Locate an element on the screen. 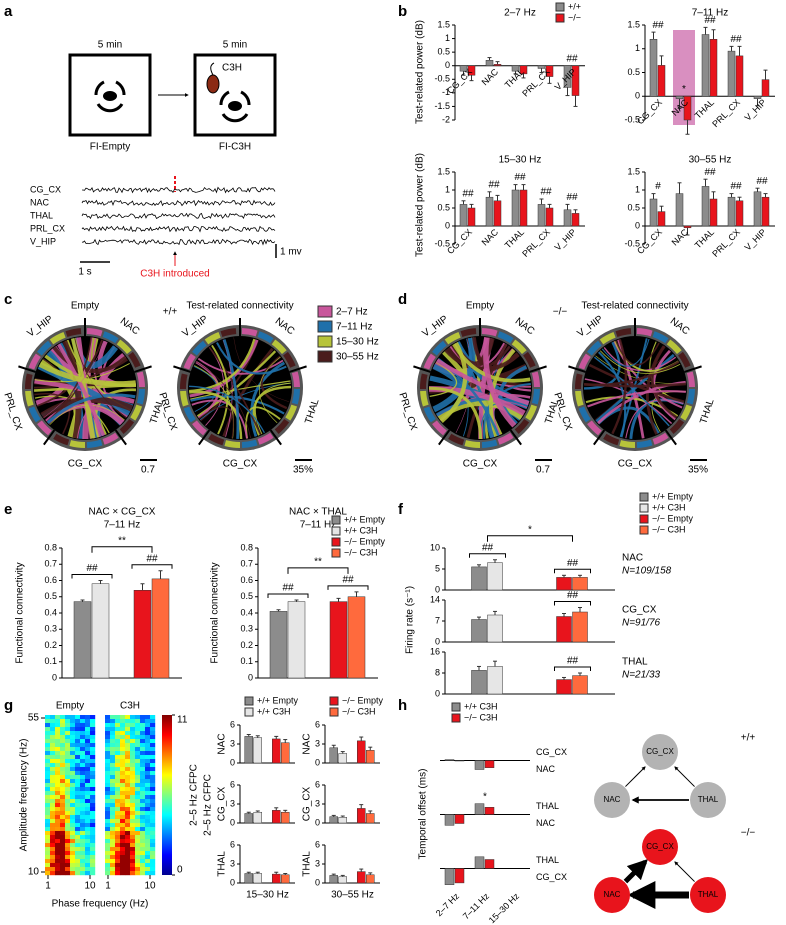  bracket is located at coordinates (122, 549).